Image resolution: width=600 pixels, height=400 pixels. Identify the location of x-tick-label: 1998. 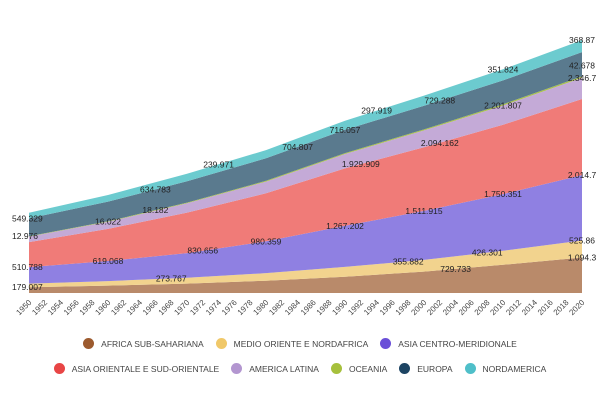
(403, 307).